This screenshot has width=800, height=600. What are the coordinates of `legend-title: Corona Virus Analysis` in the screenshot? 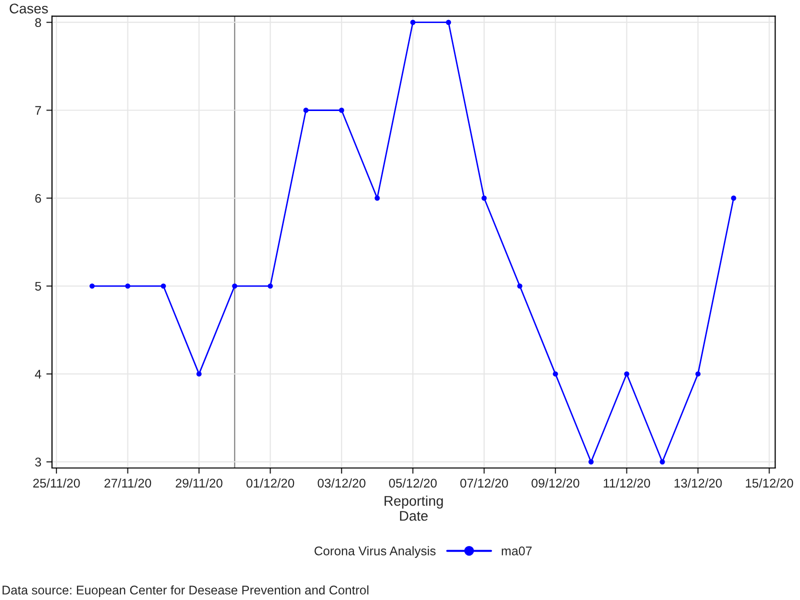 It's located at (375, 552).